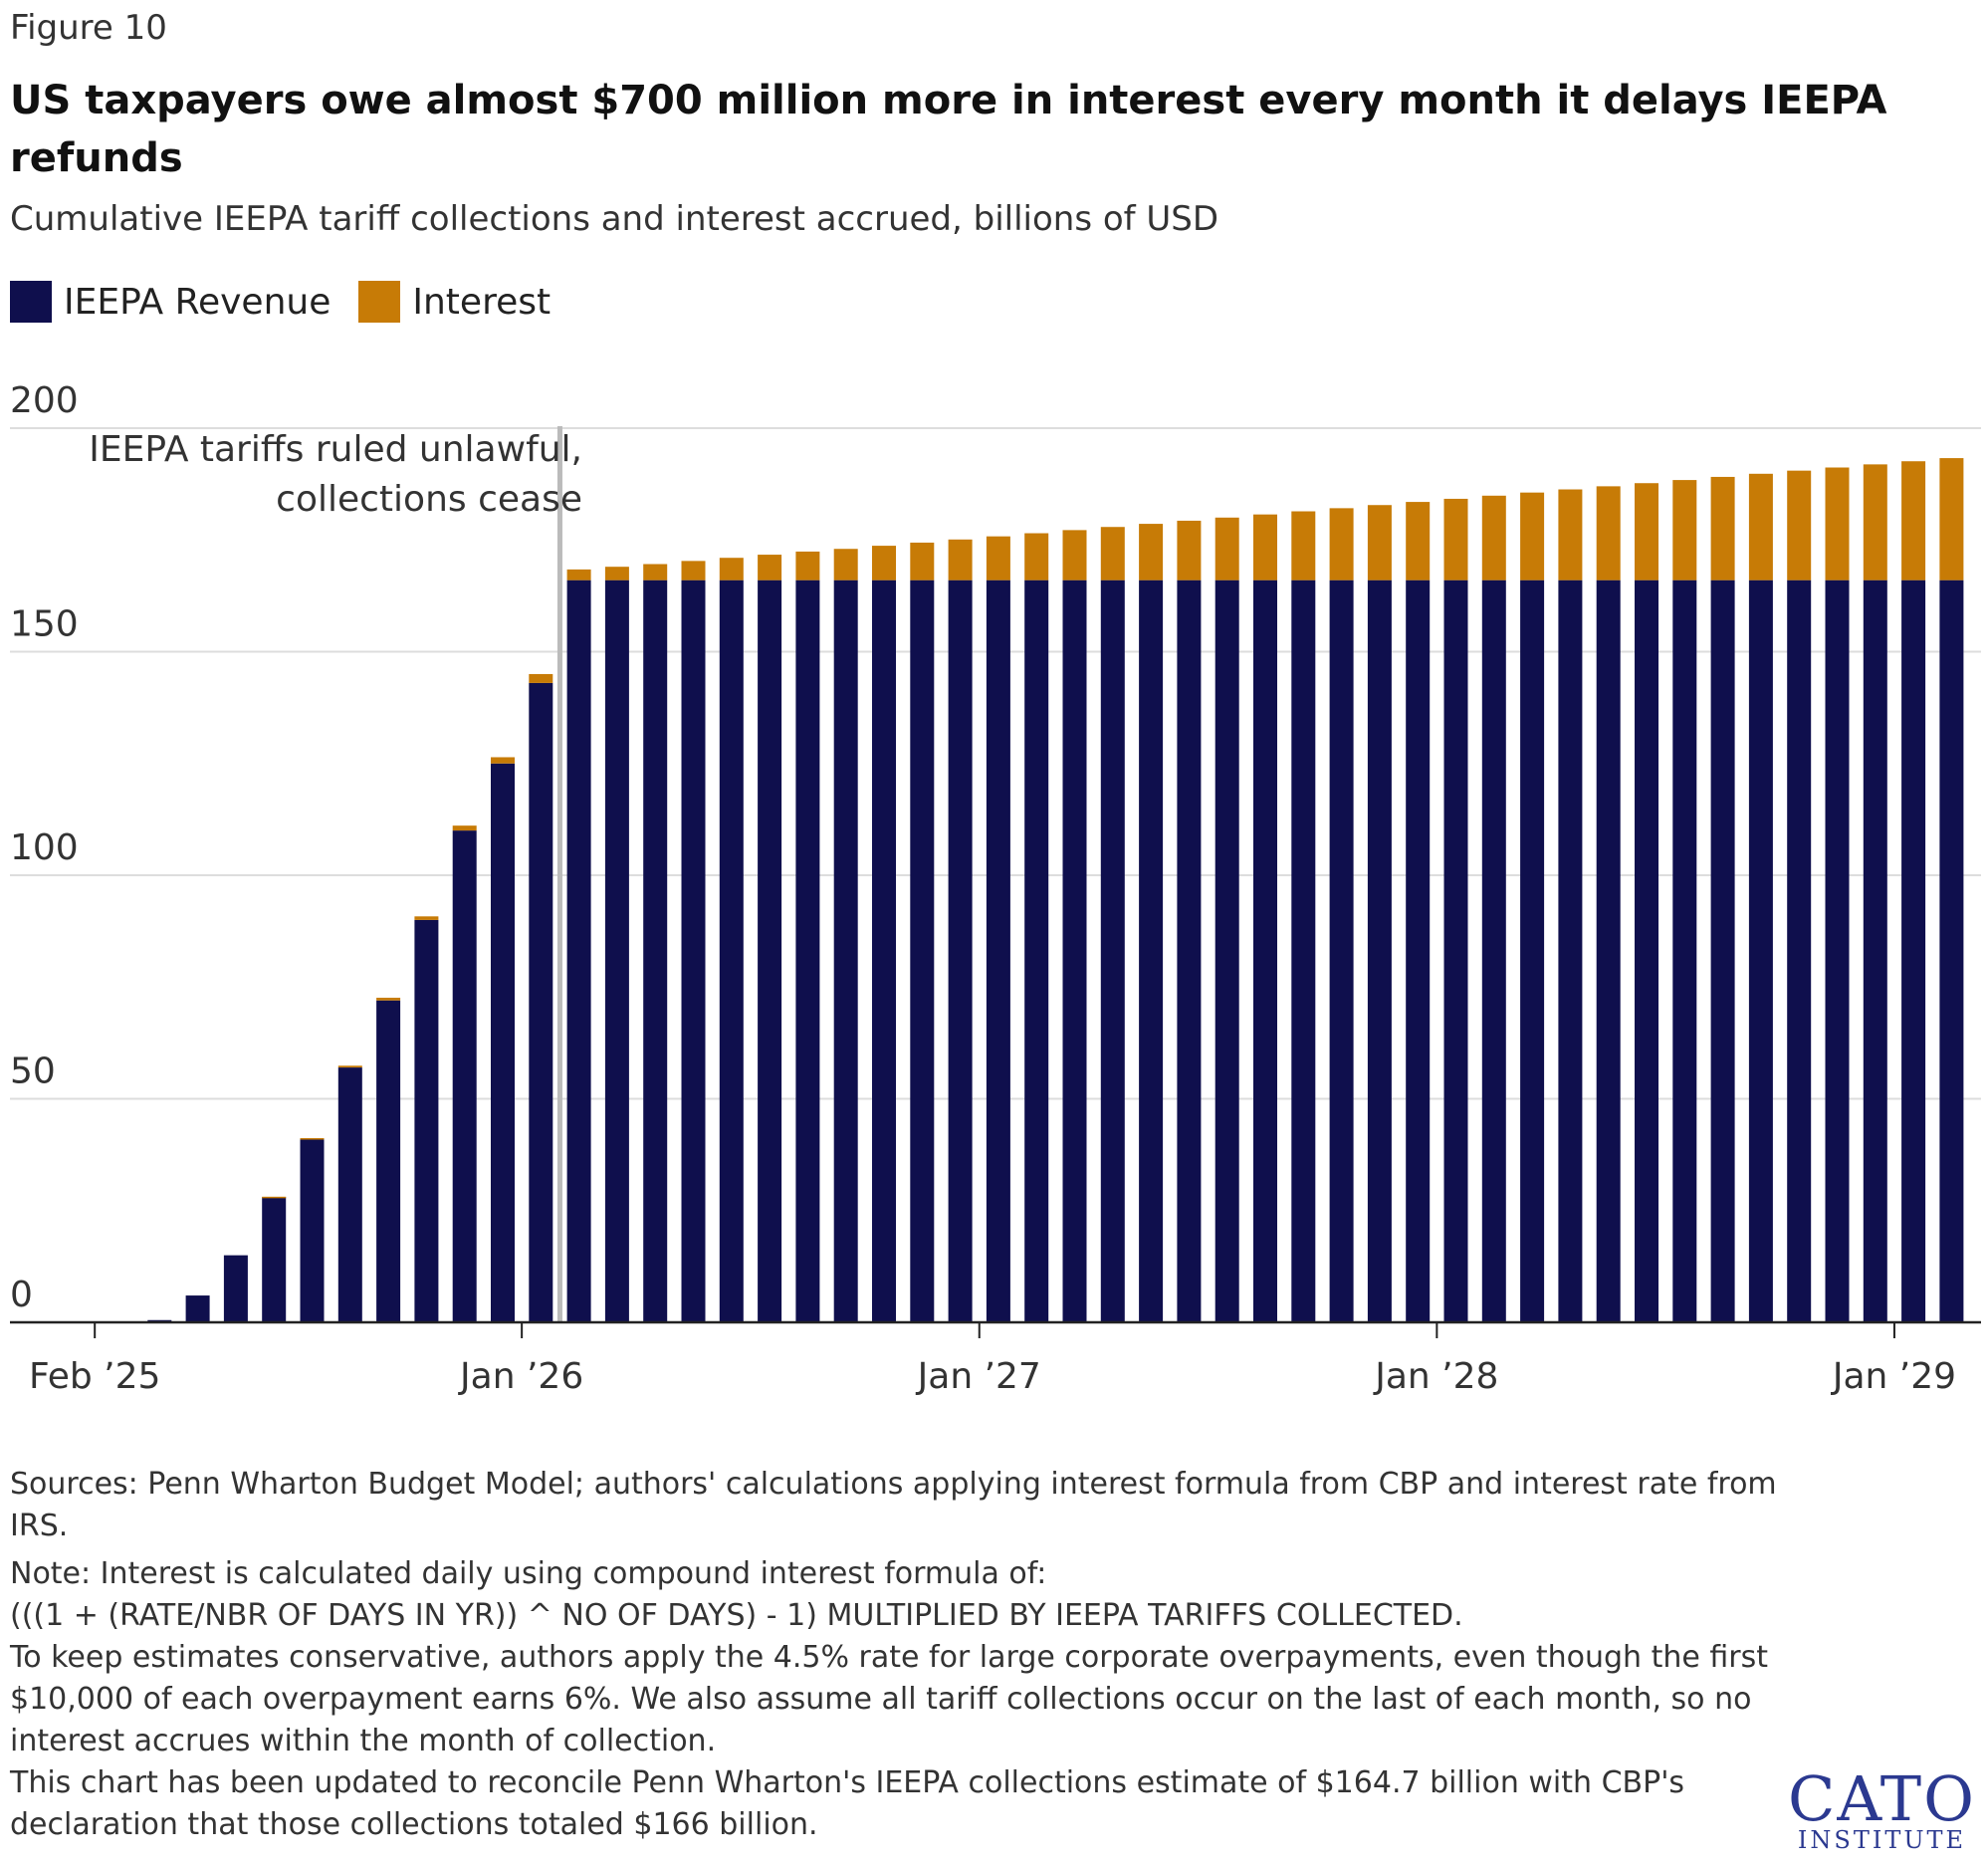 The width and height of the screenshot is (1988, 1866). I want to click on legend-item-revenue: IEEPA Revenue, so click(170, 302).